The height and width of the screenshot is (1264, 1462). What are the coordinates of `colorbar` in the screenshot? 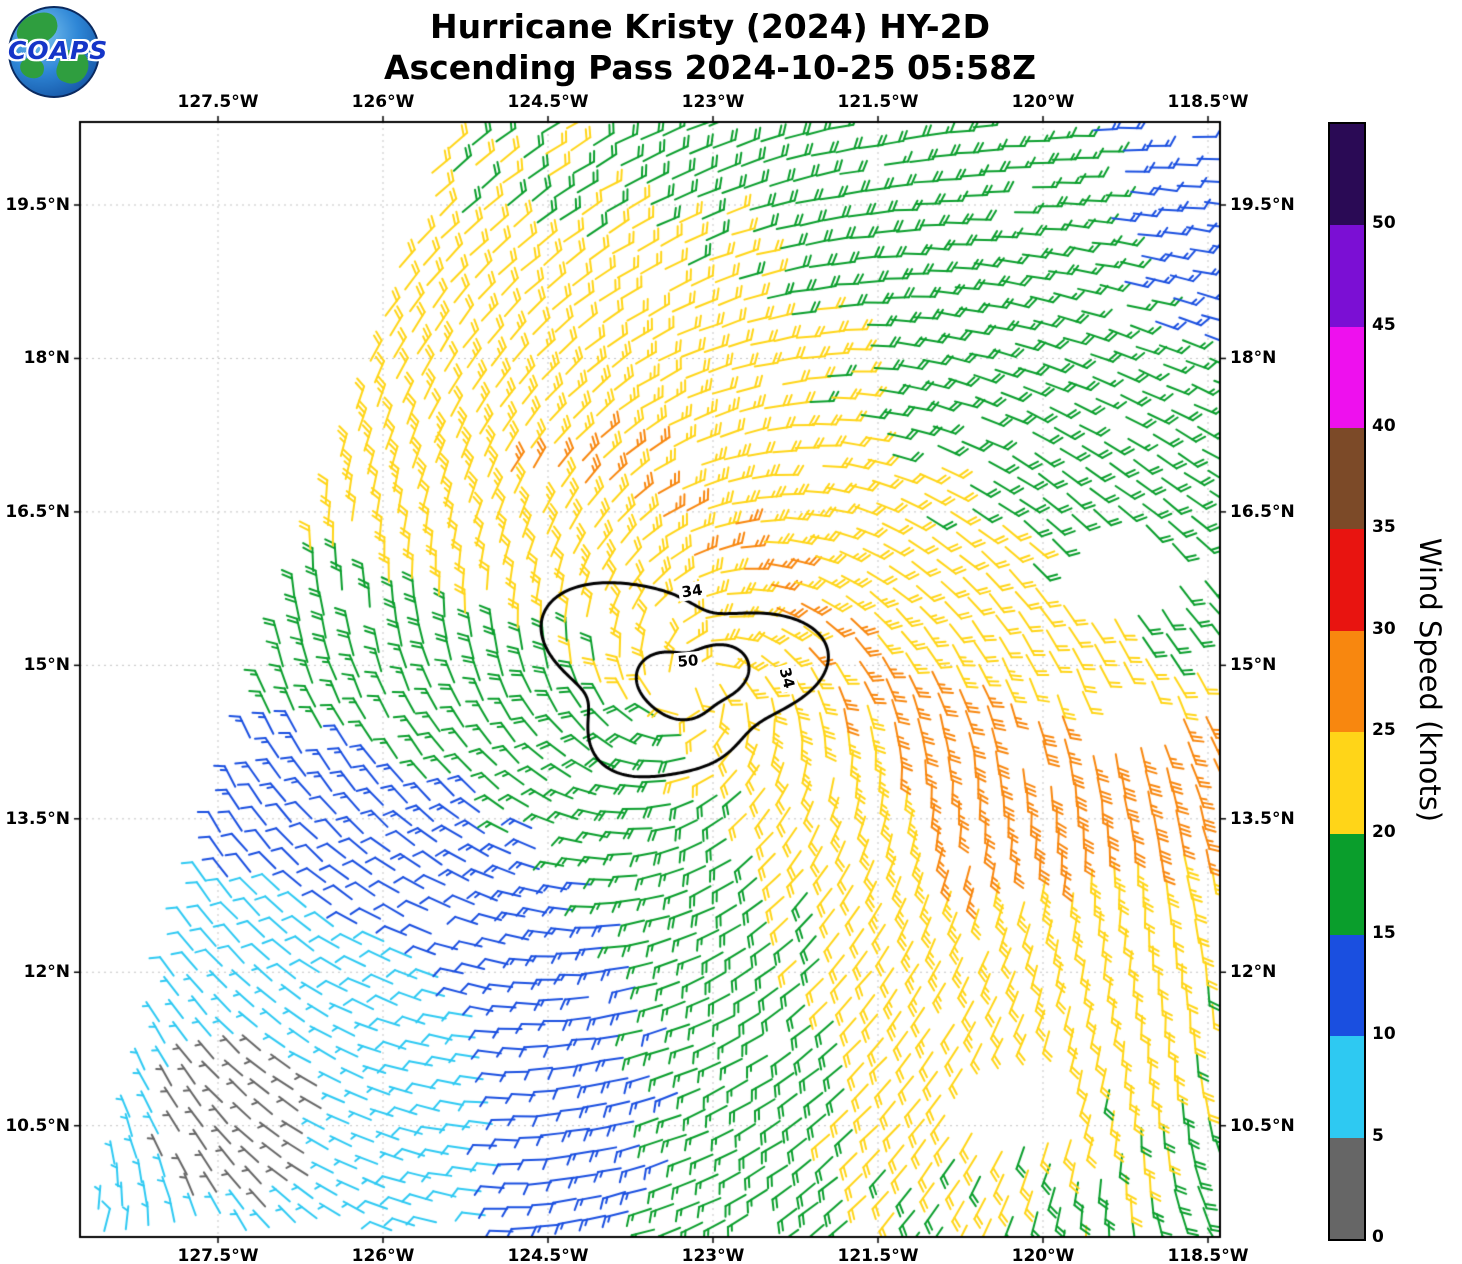 It's located at (1347, 681).